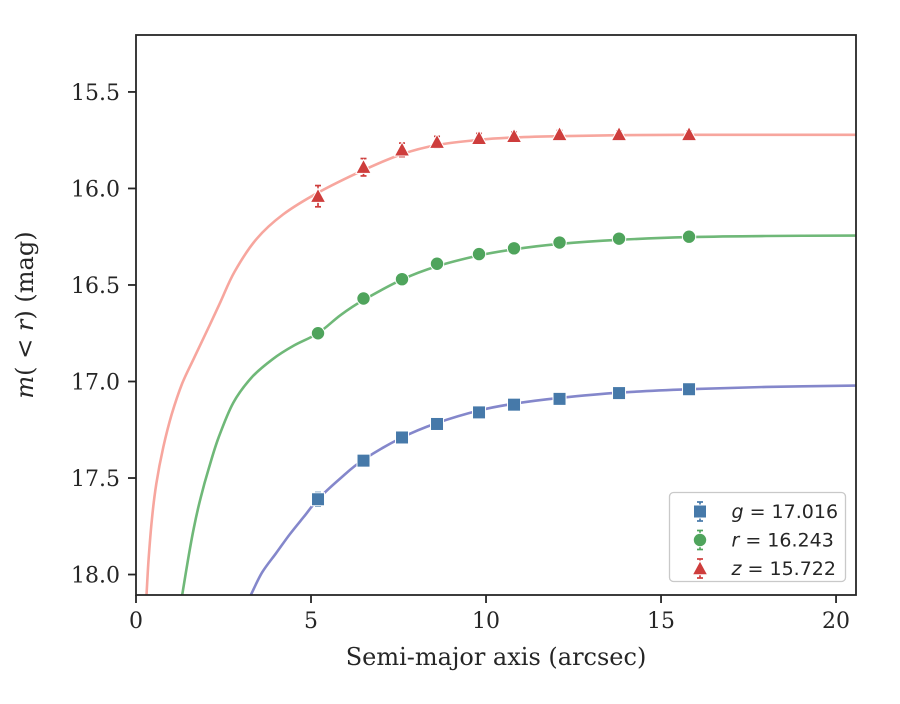  What do you see at coordinates (486, 621) in the screenshot?
I see `x-tick-label: 10` at bounding box center [486, 621].